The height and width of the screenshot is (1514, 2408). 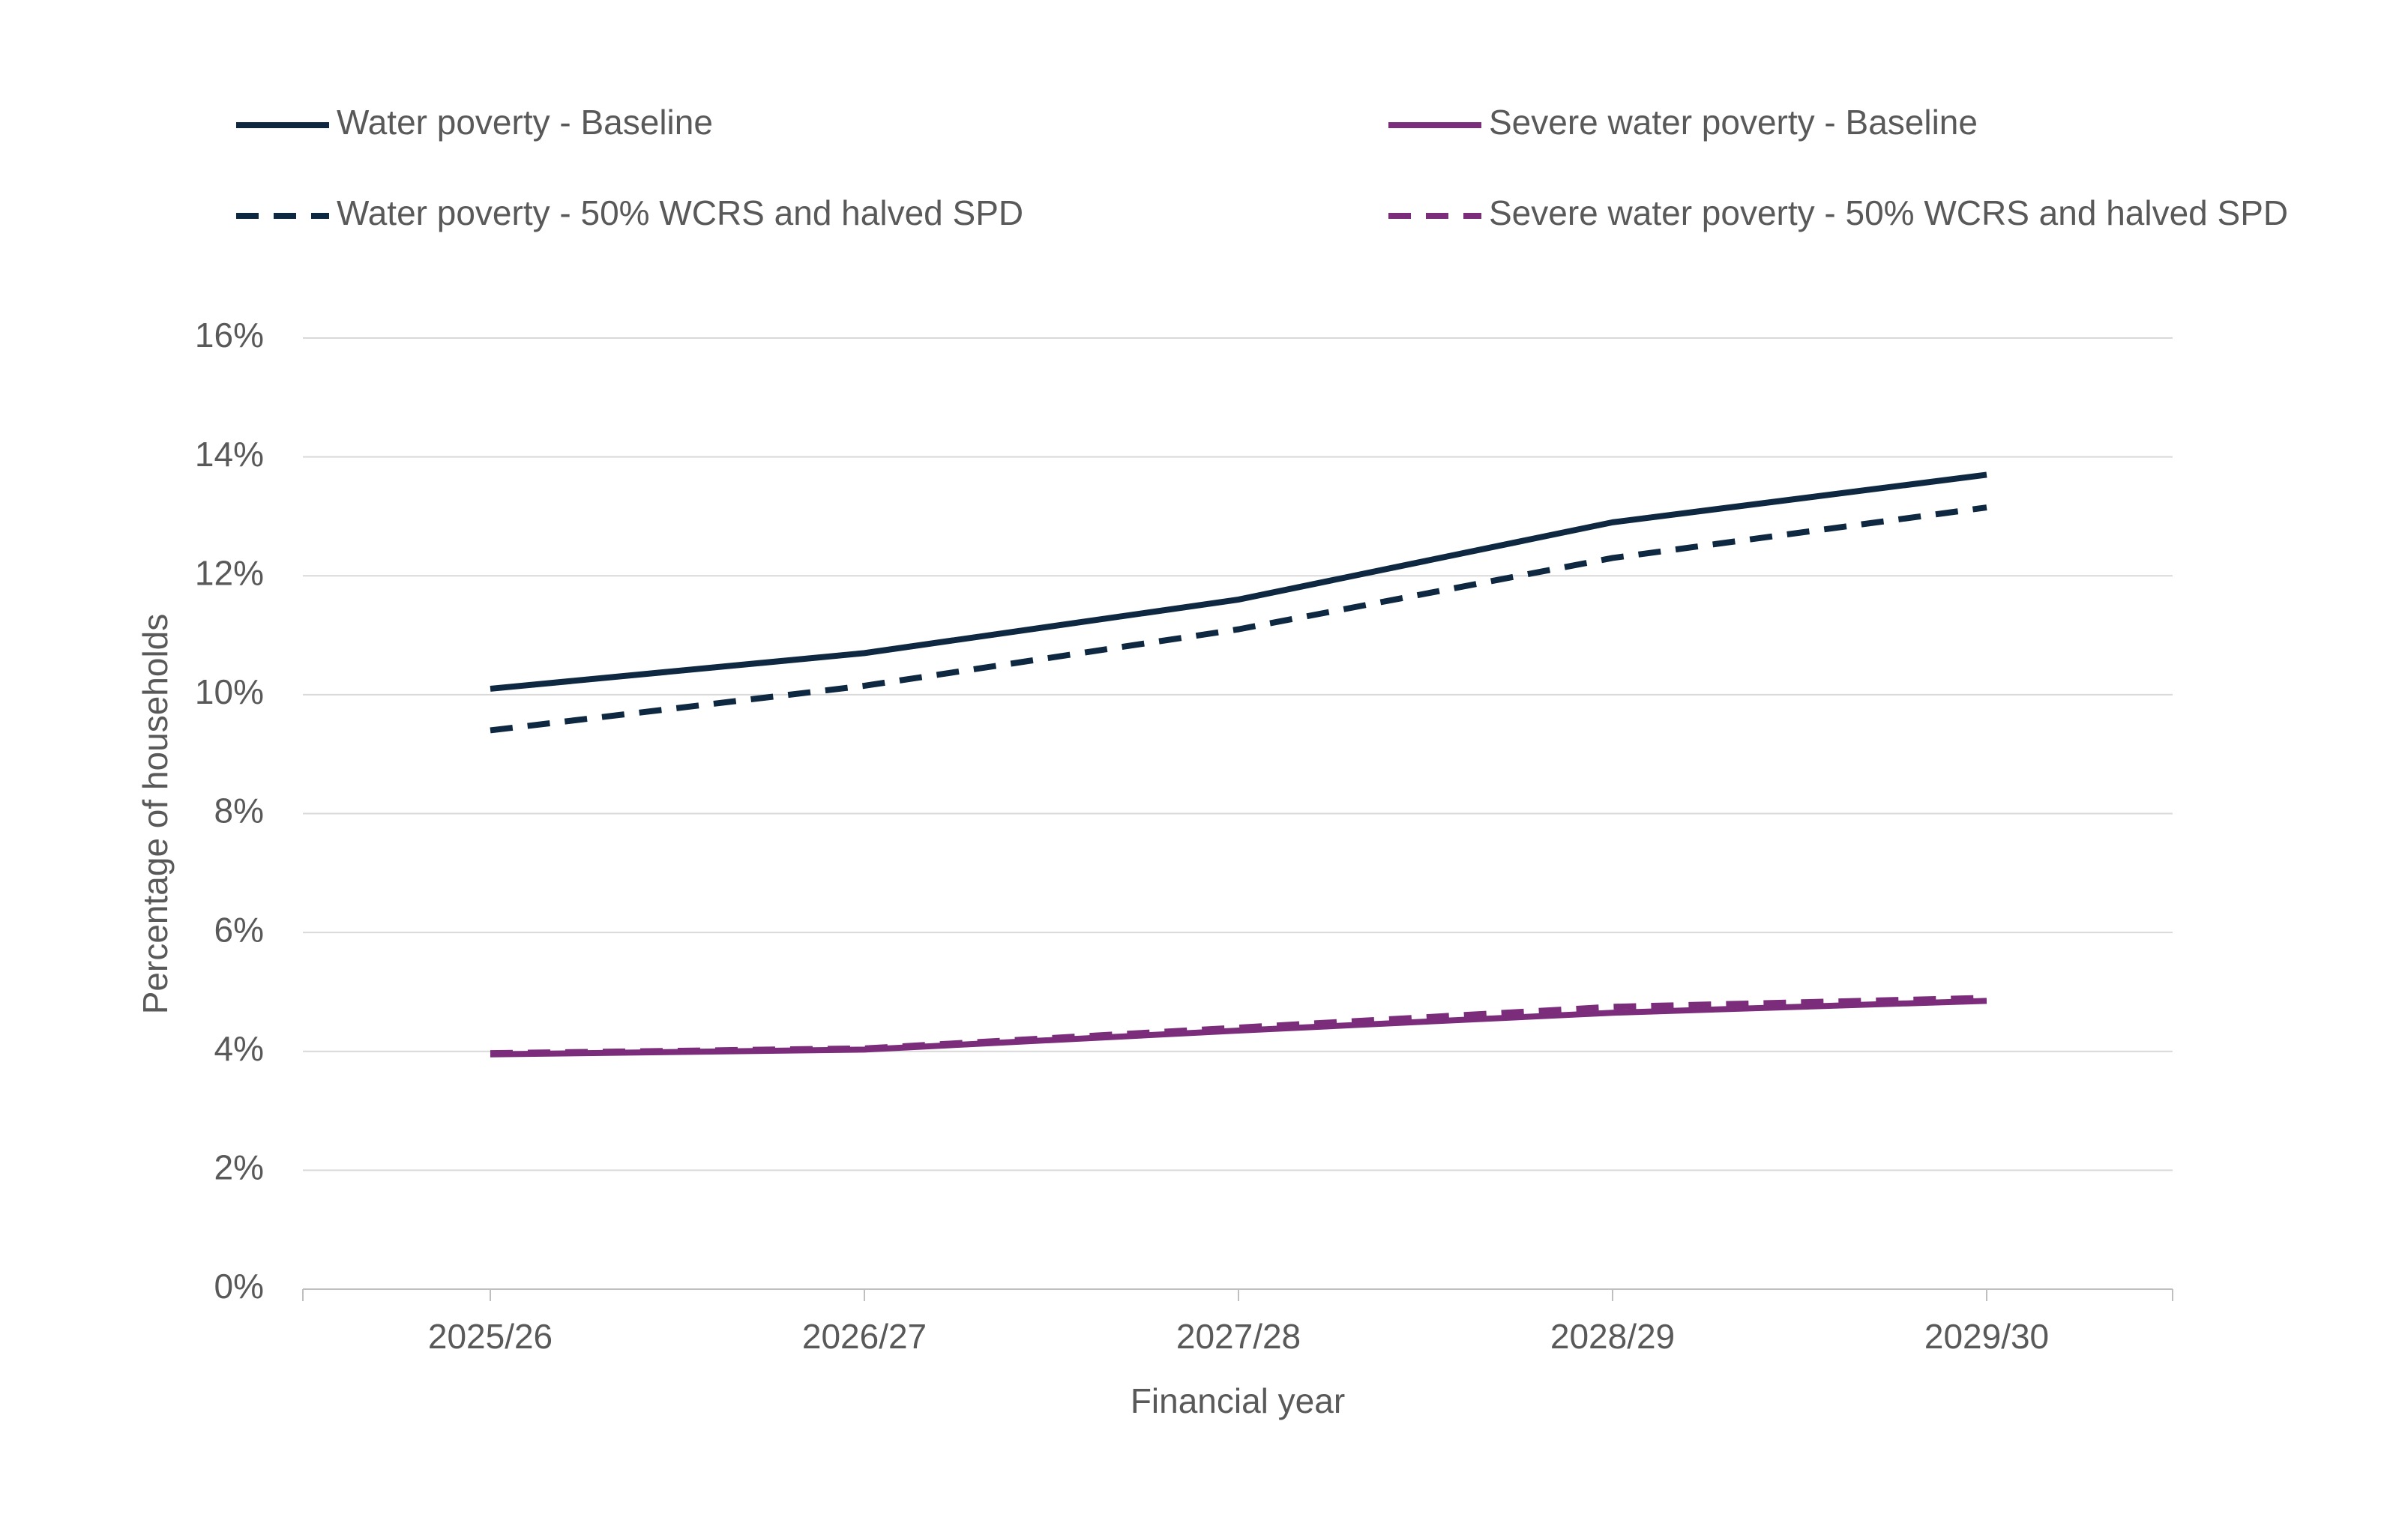 I want to click on y-tick-label: 0%, so click(x=239, y=1286).